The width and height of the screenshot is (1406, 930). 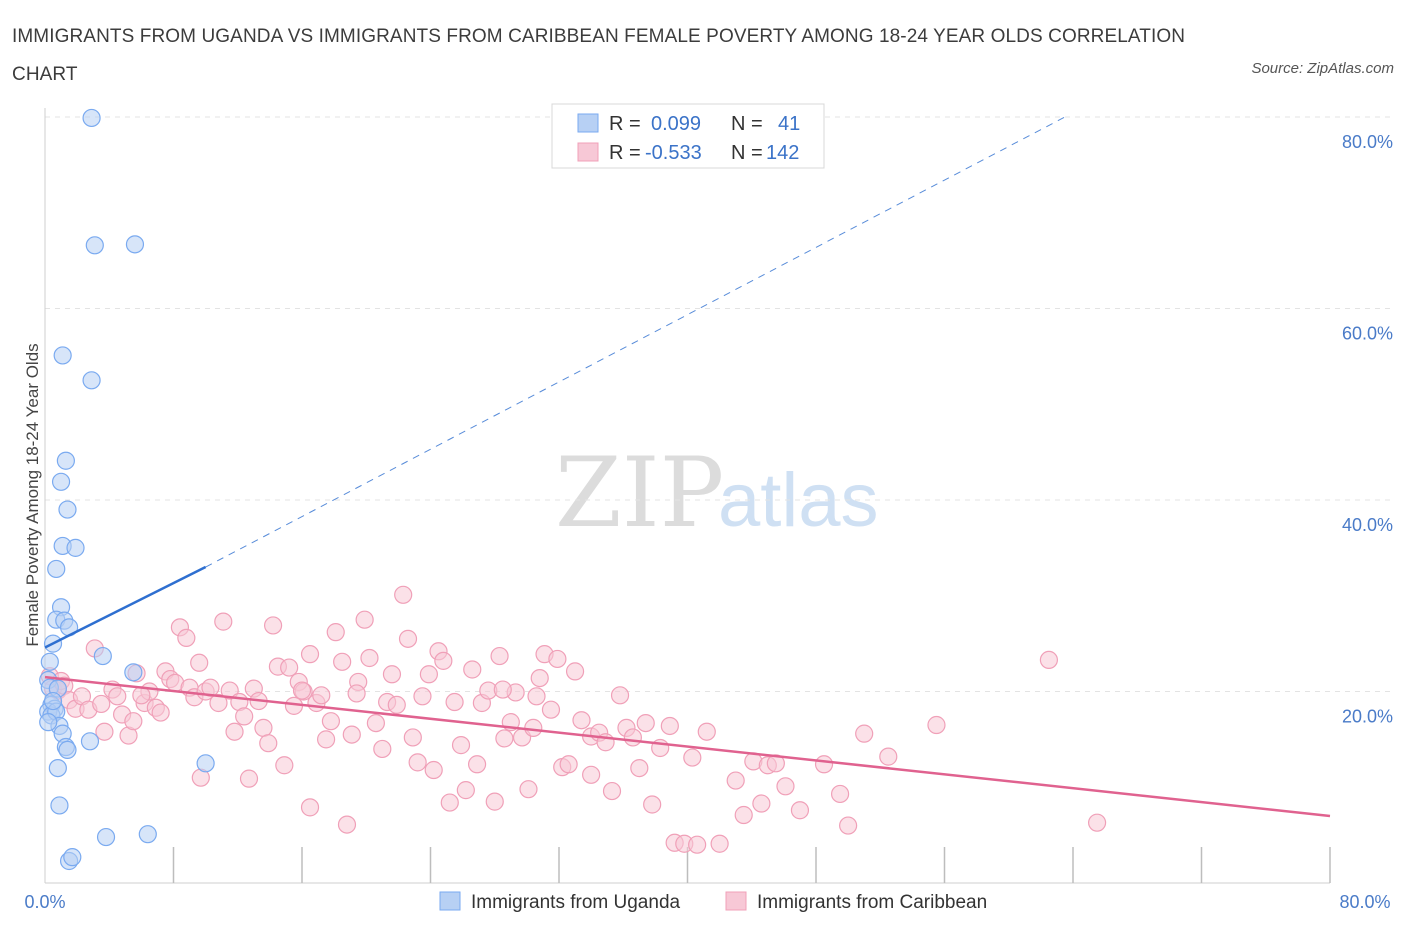 What do you see at coordinates (588, 152) in the screenshot?
I see `legend-swatch-caribbean` at bounding box center [588, 152].